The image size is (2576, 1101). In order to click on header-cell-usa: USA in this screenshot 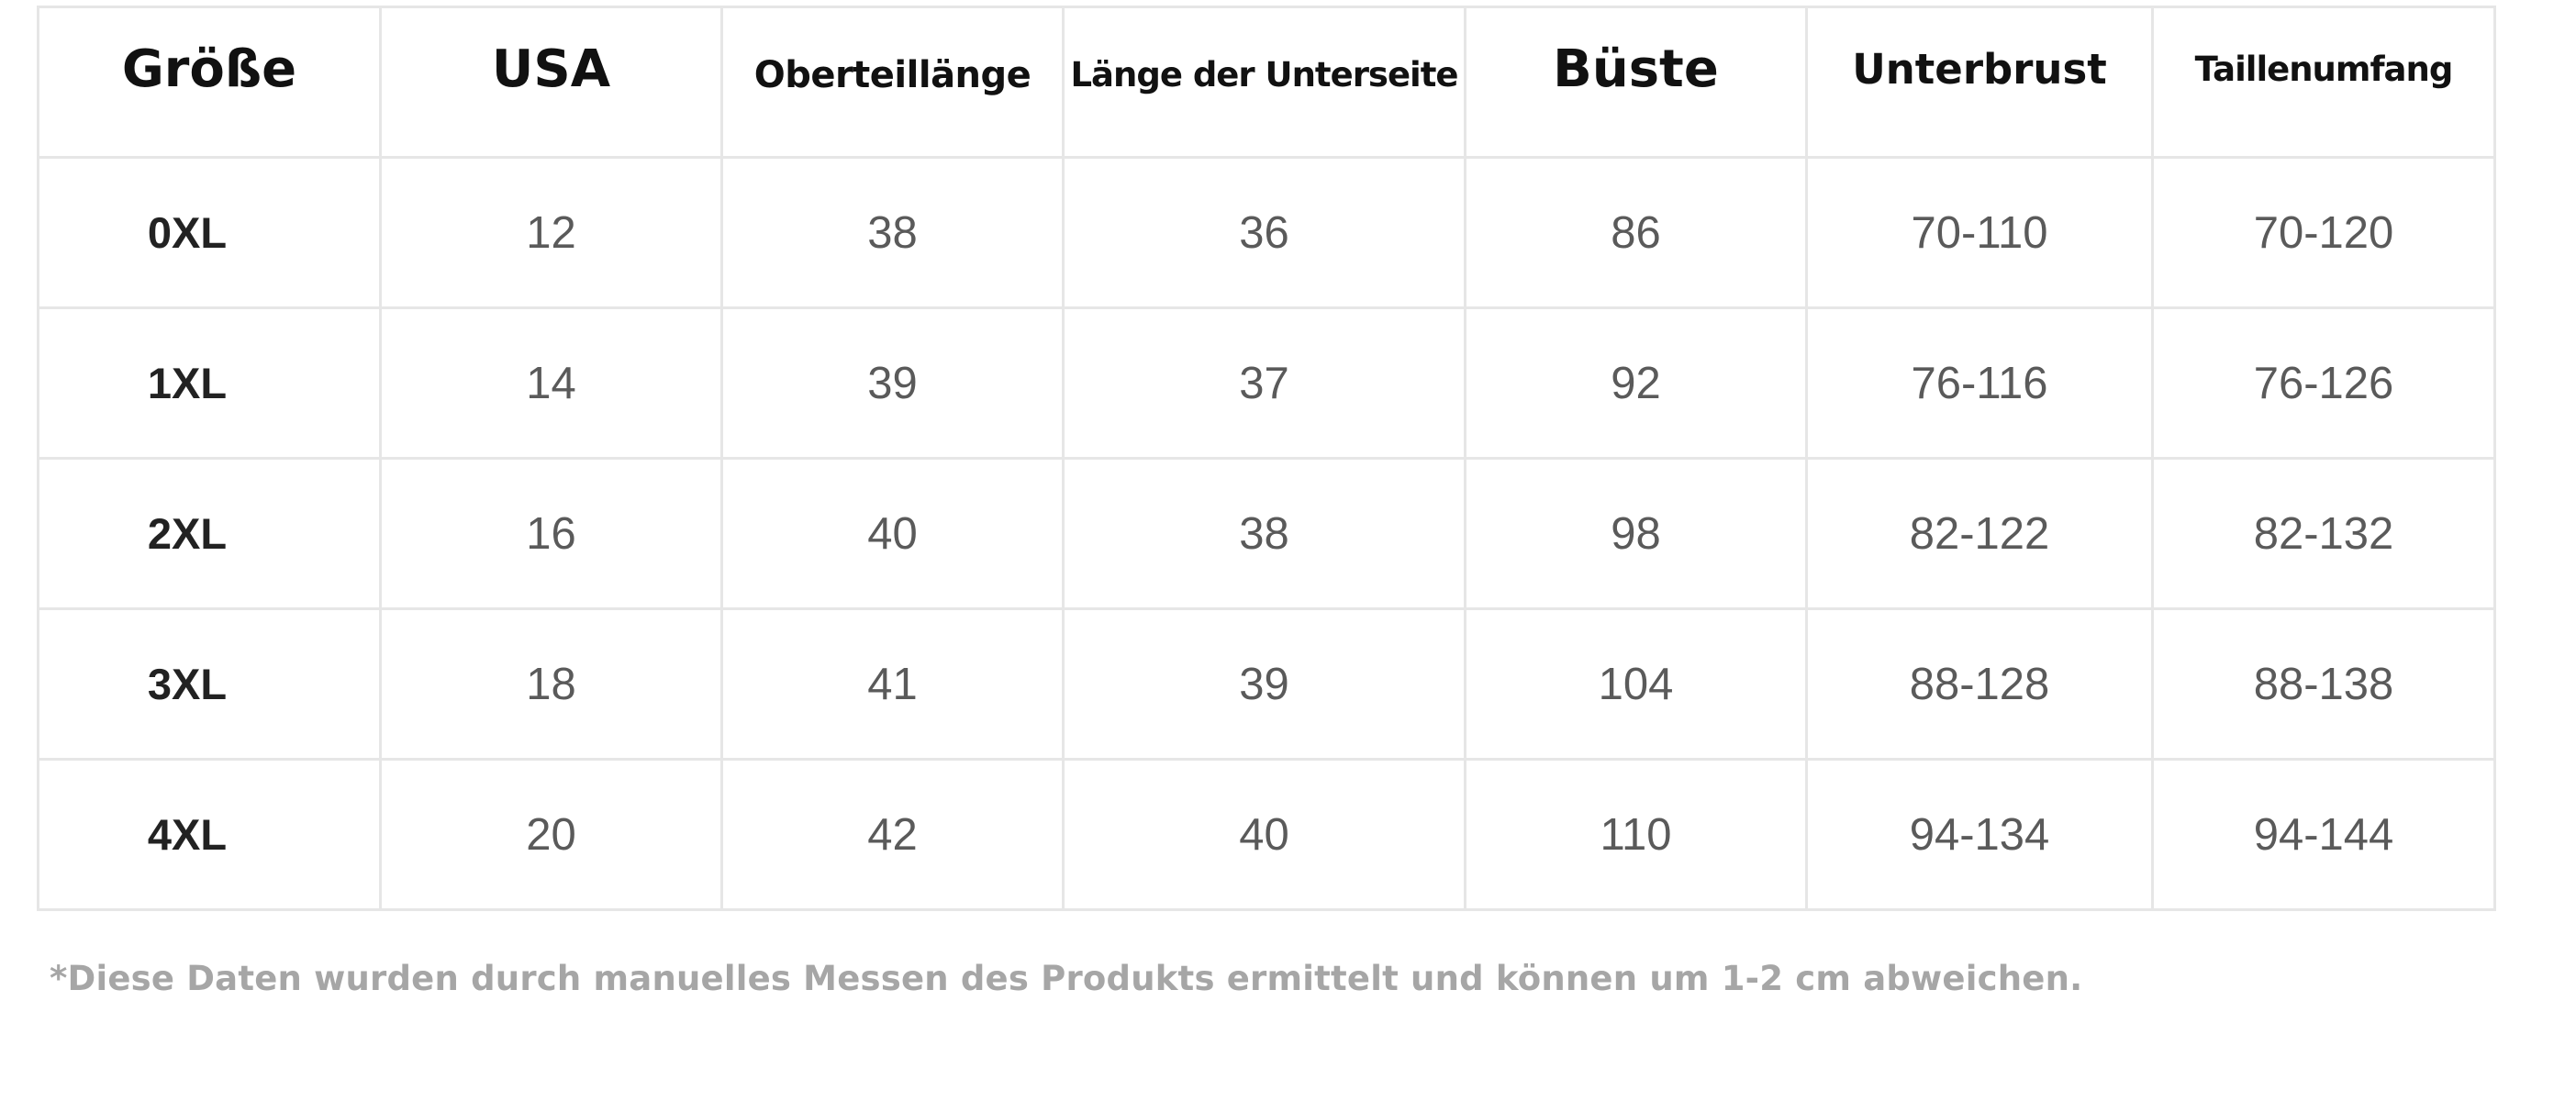, I will do `click(551, 82)`.